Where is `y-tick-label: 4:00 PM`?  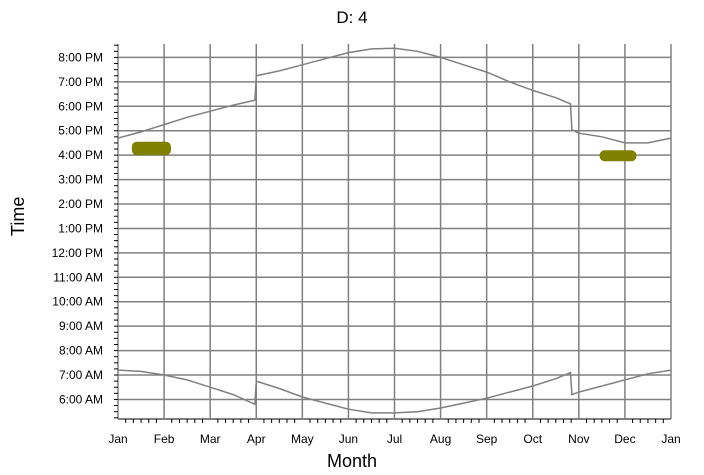 y-tick-label: 4:00 PM is located at coordinates (80, 155).